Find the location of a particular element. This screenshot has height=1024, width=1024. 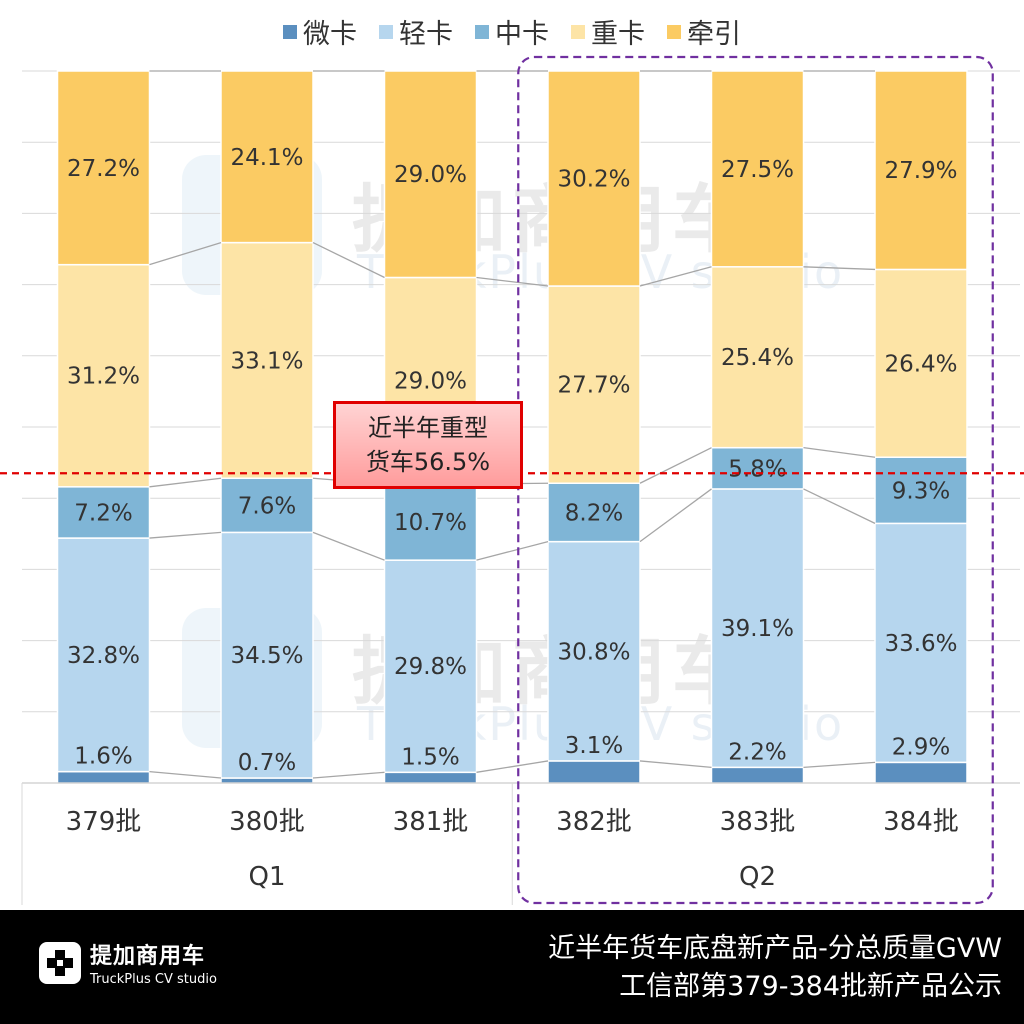

legend-item: 轻卡 is located at coordinates (416, 31).